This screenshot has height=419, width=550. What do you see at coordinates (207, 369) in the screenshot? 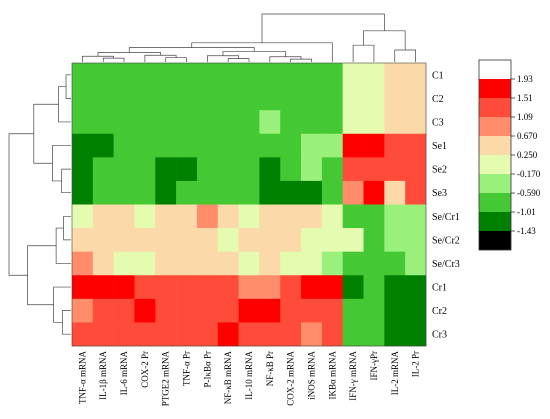
I see `column-label: P-IκBα Pr` at bounding box center [207, 369].